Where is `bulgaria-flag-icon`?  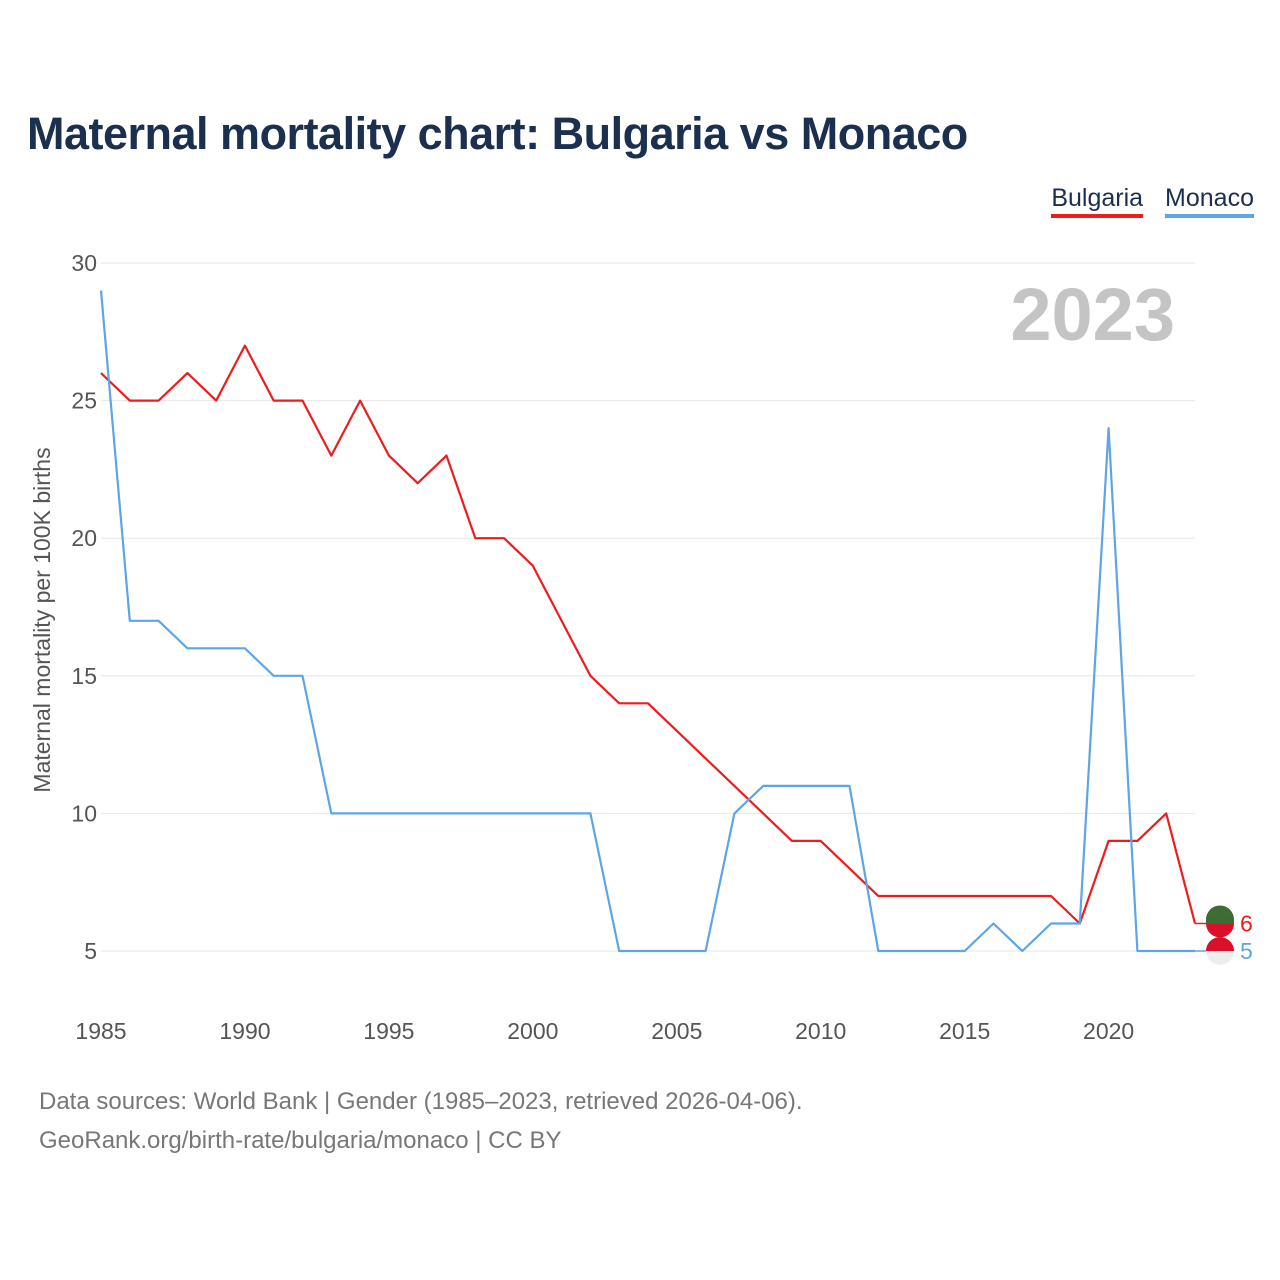 bulgaria-flag-icon is located at coordinates (1220, 921).